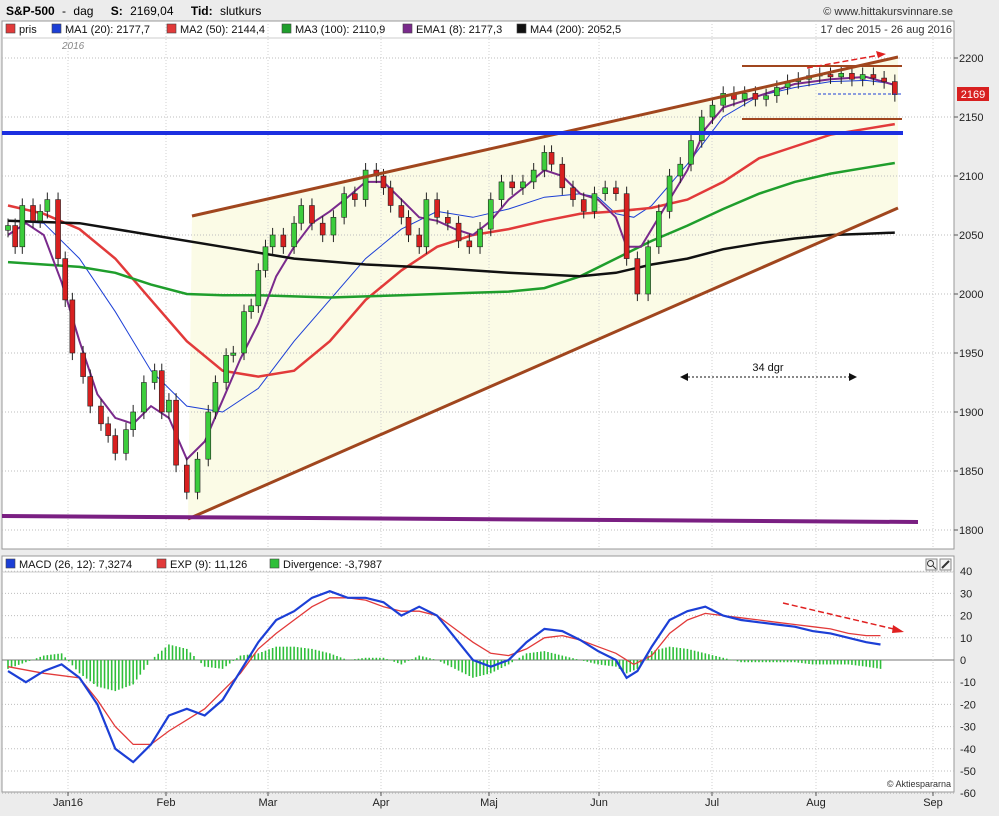 Image resolution: width=999 pixels, height=821 pixels. Describe the element at coordinates (340, 30) in the screenshot. I see `legend-label: MA3 (100): 2110,9` at that location.